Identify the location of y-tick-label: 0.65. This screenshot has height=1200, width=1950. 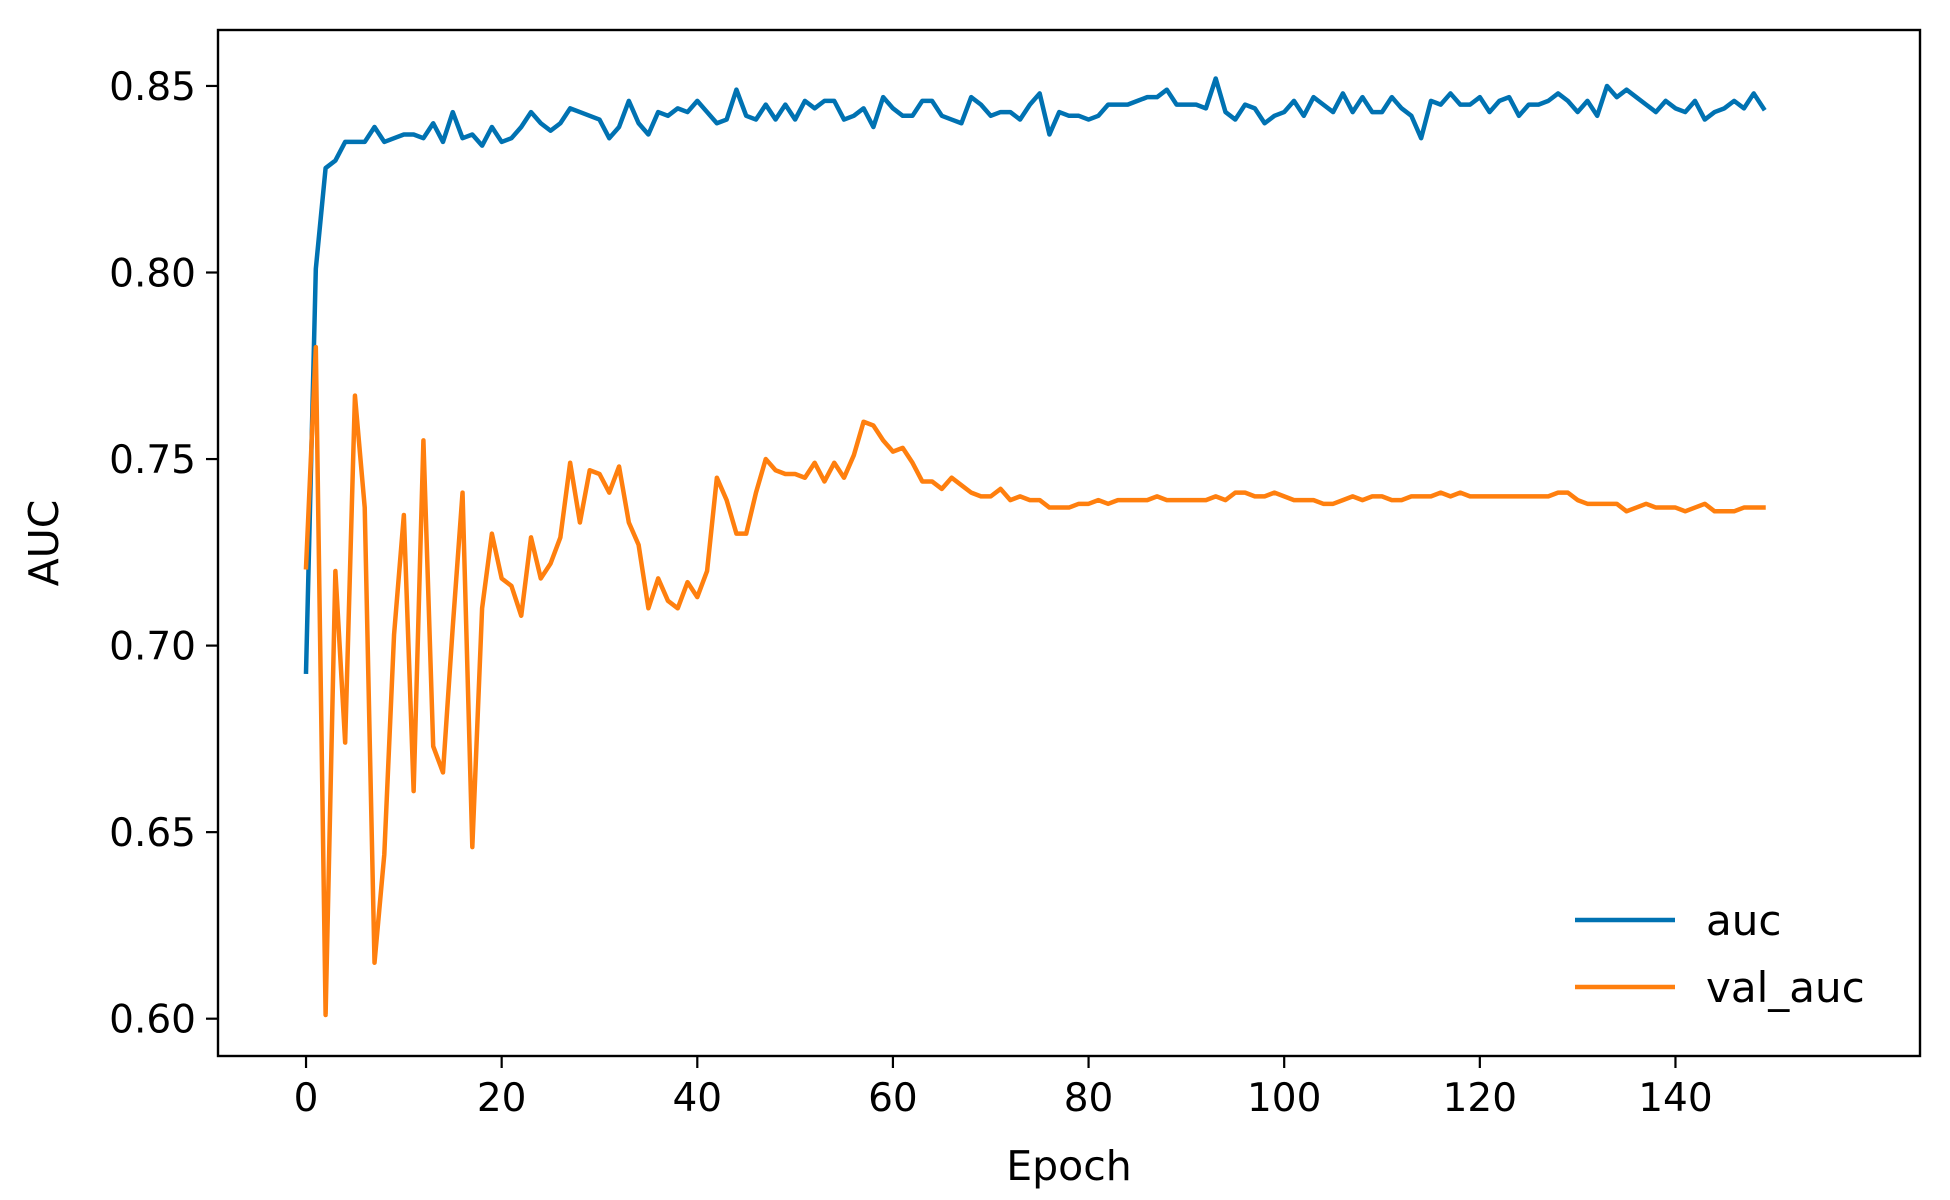
(152, 833).